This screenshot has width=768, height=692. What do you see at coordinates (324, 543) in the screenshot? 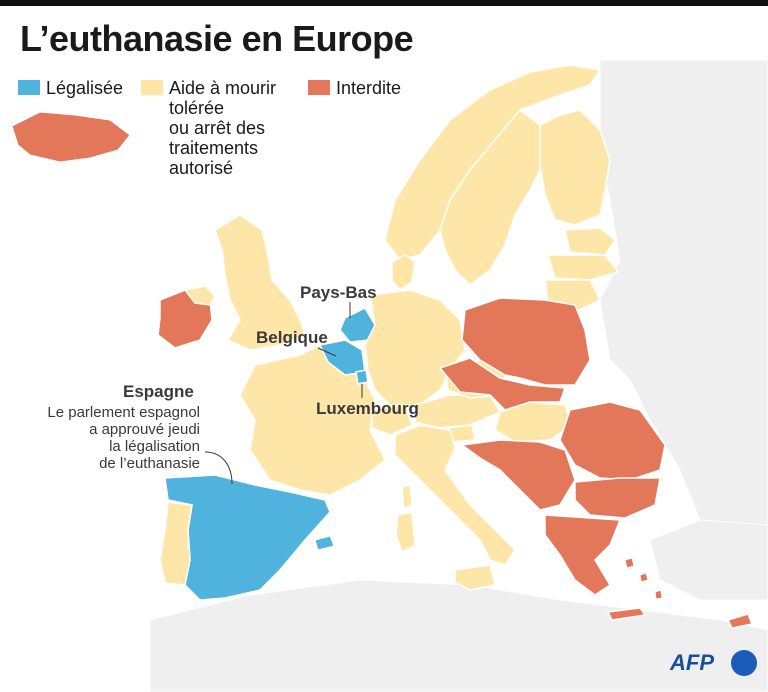
I see `balearic` at bounding box center [324, 543].